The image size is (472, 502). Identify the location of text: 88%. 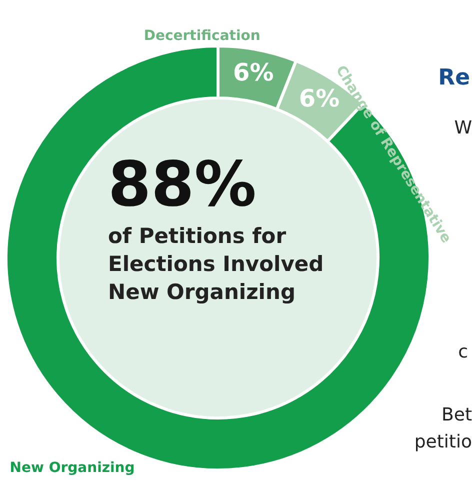
(182, 184).